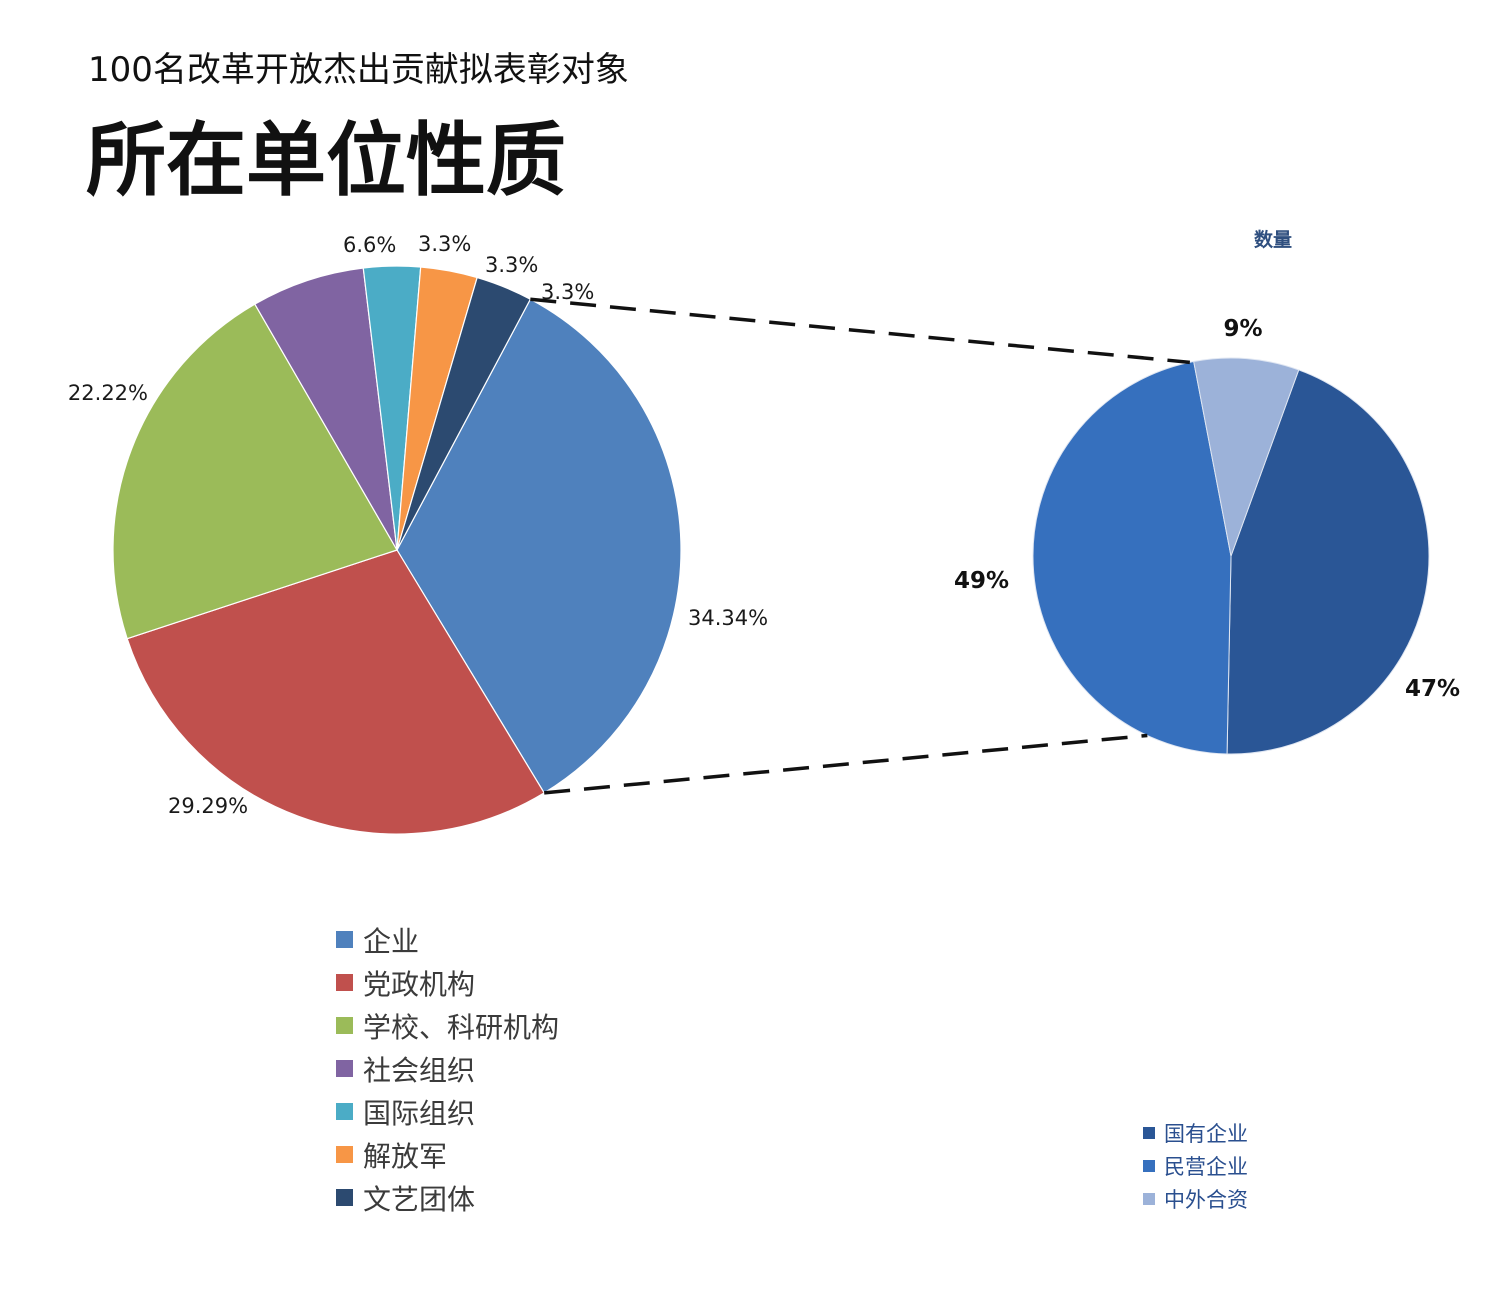  What do you see at coordinates (419, 1070) in the screenshot?
I see `legend-label: 社会组织` at bounding box center [419, 1070].